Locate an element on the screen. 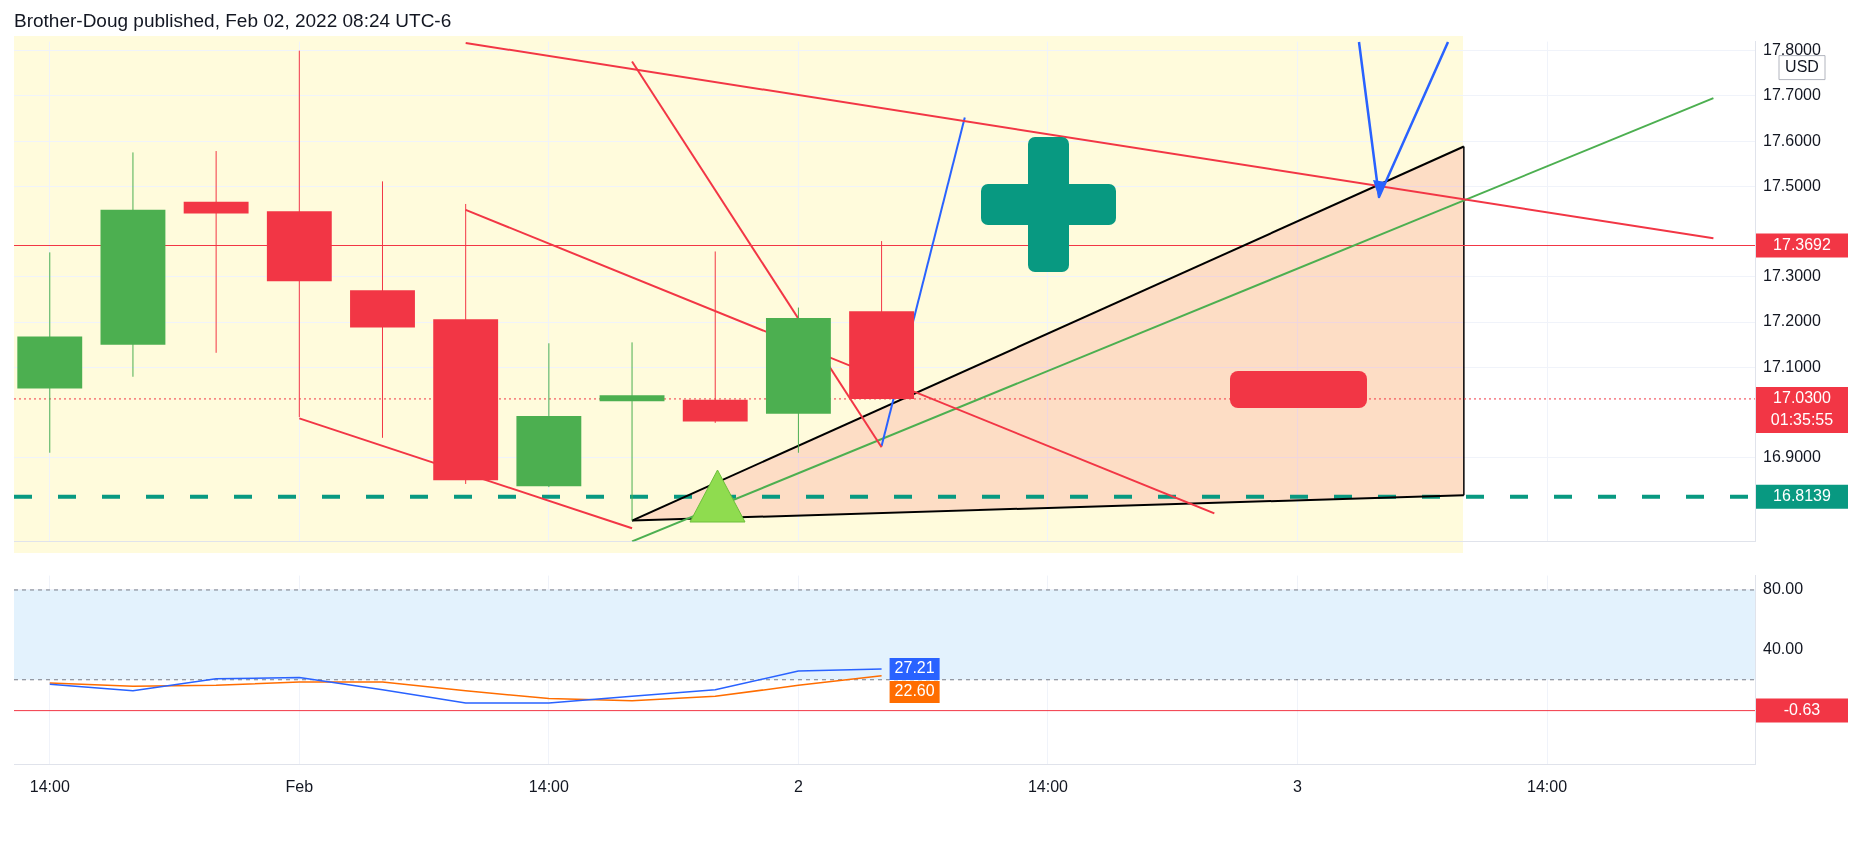 The image size is (1872, 860). x-tick-label: Feb is located at coordinates (299, 787).